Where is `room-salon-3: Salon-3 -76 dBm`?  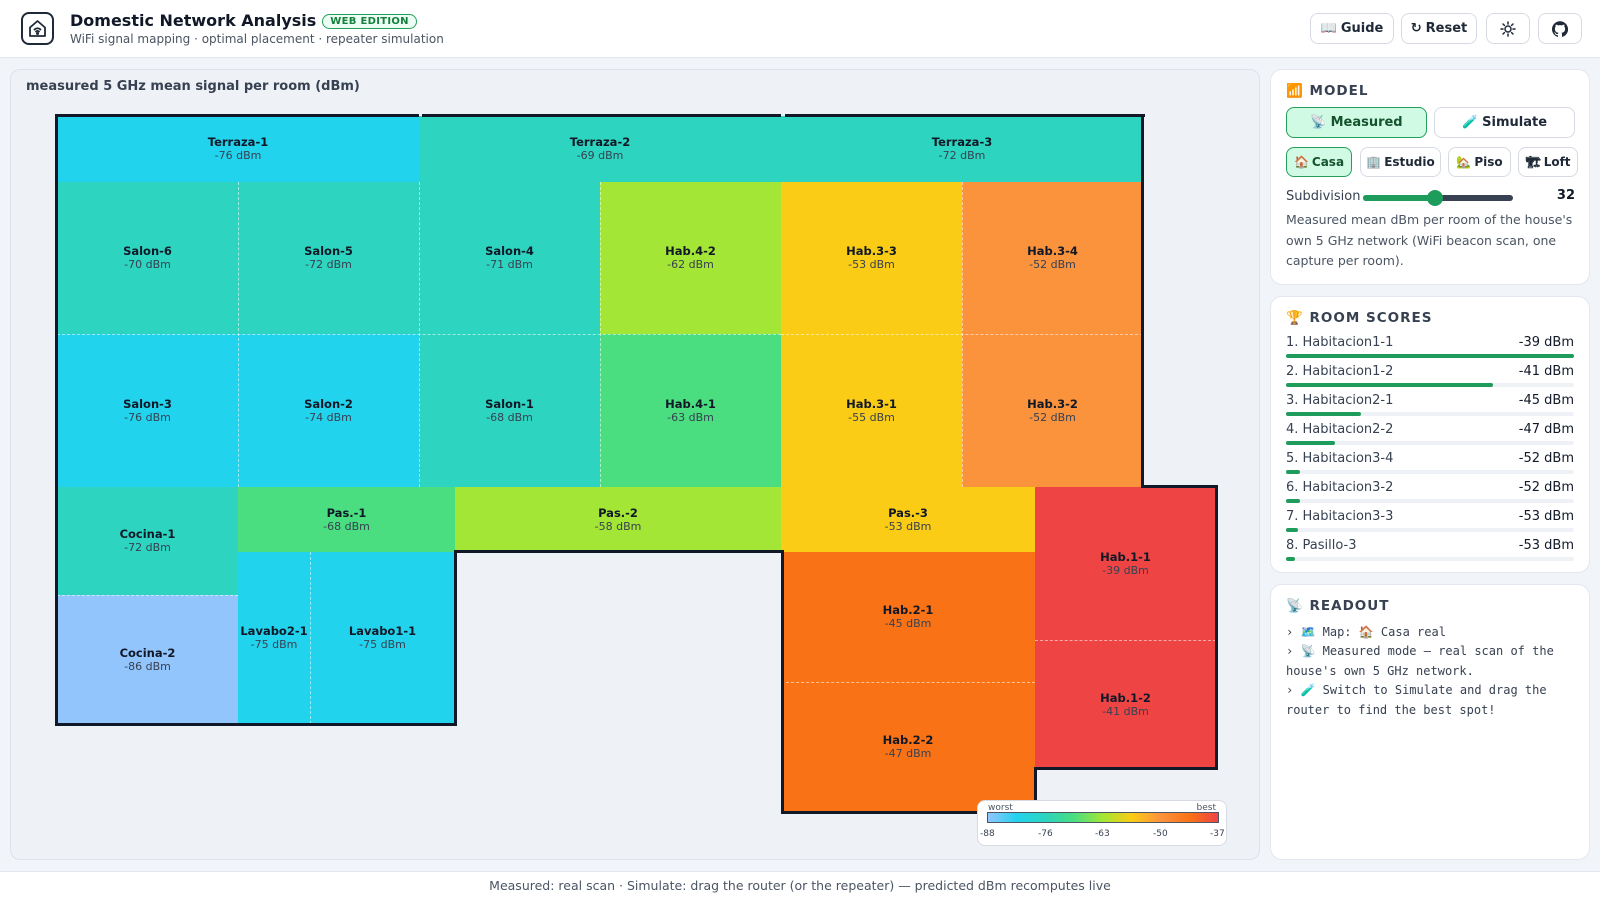
room-salon-3: Salon-3 -76 dBm is located at coordinates (147, 410).